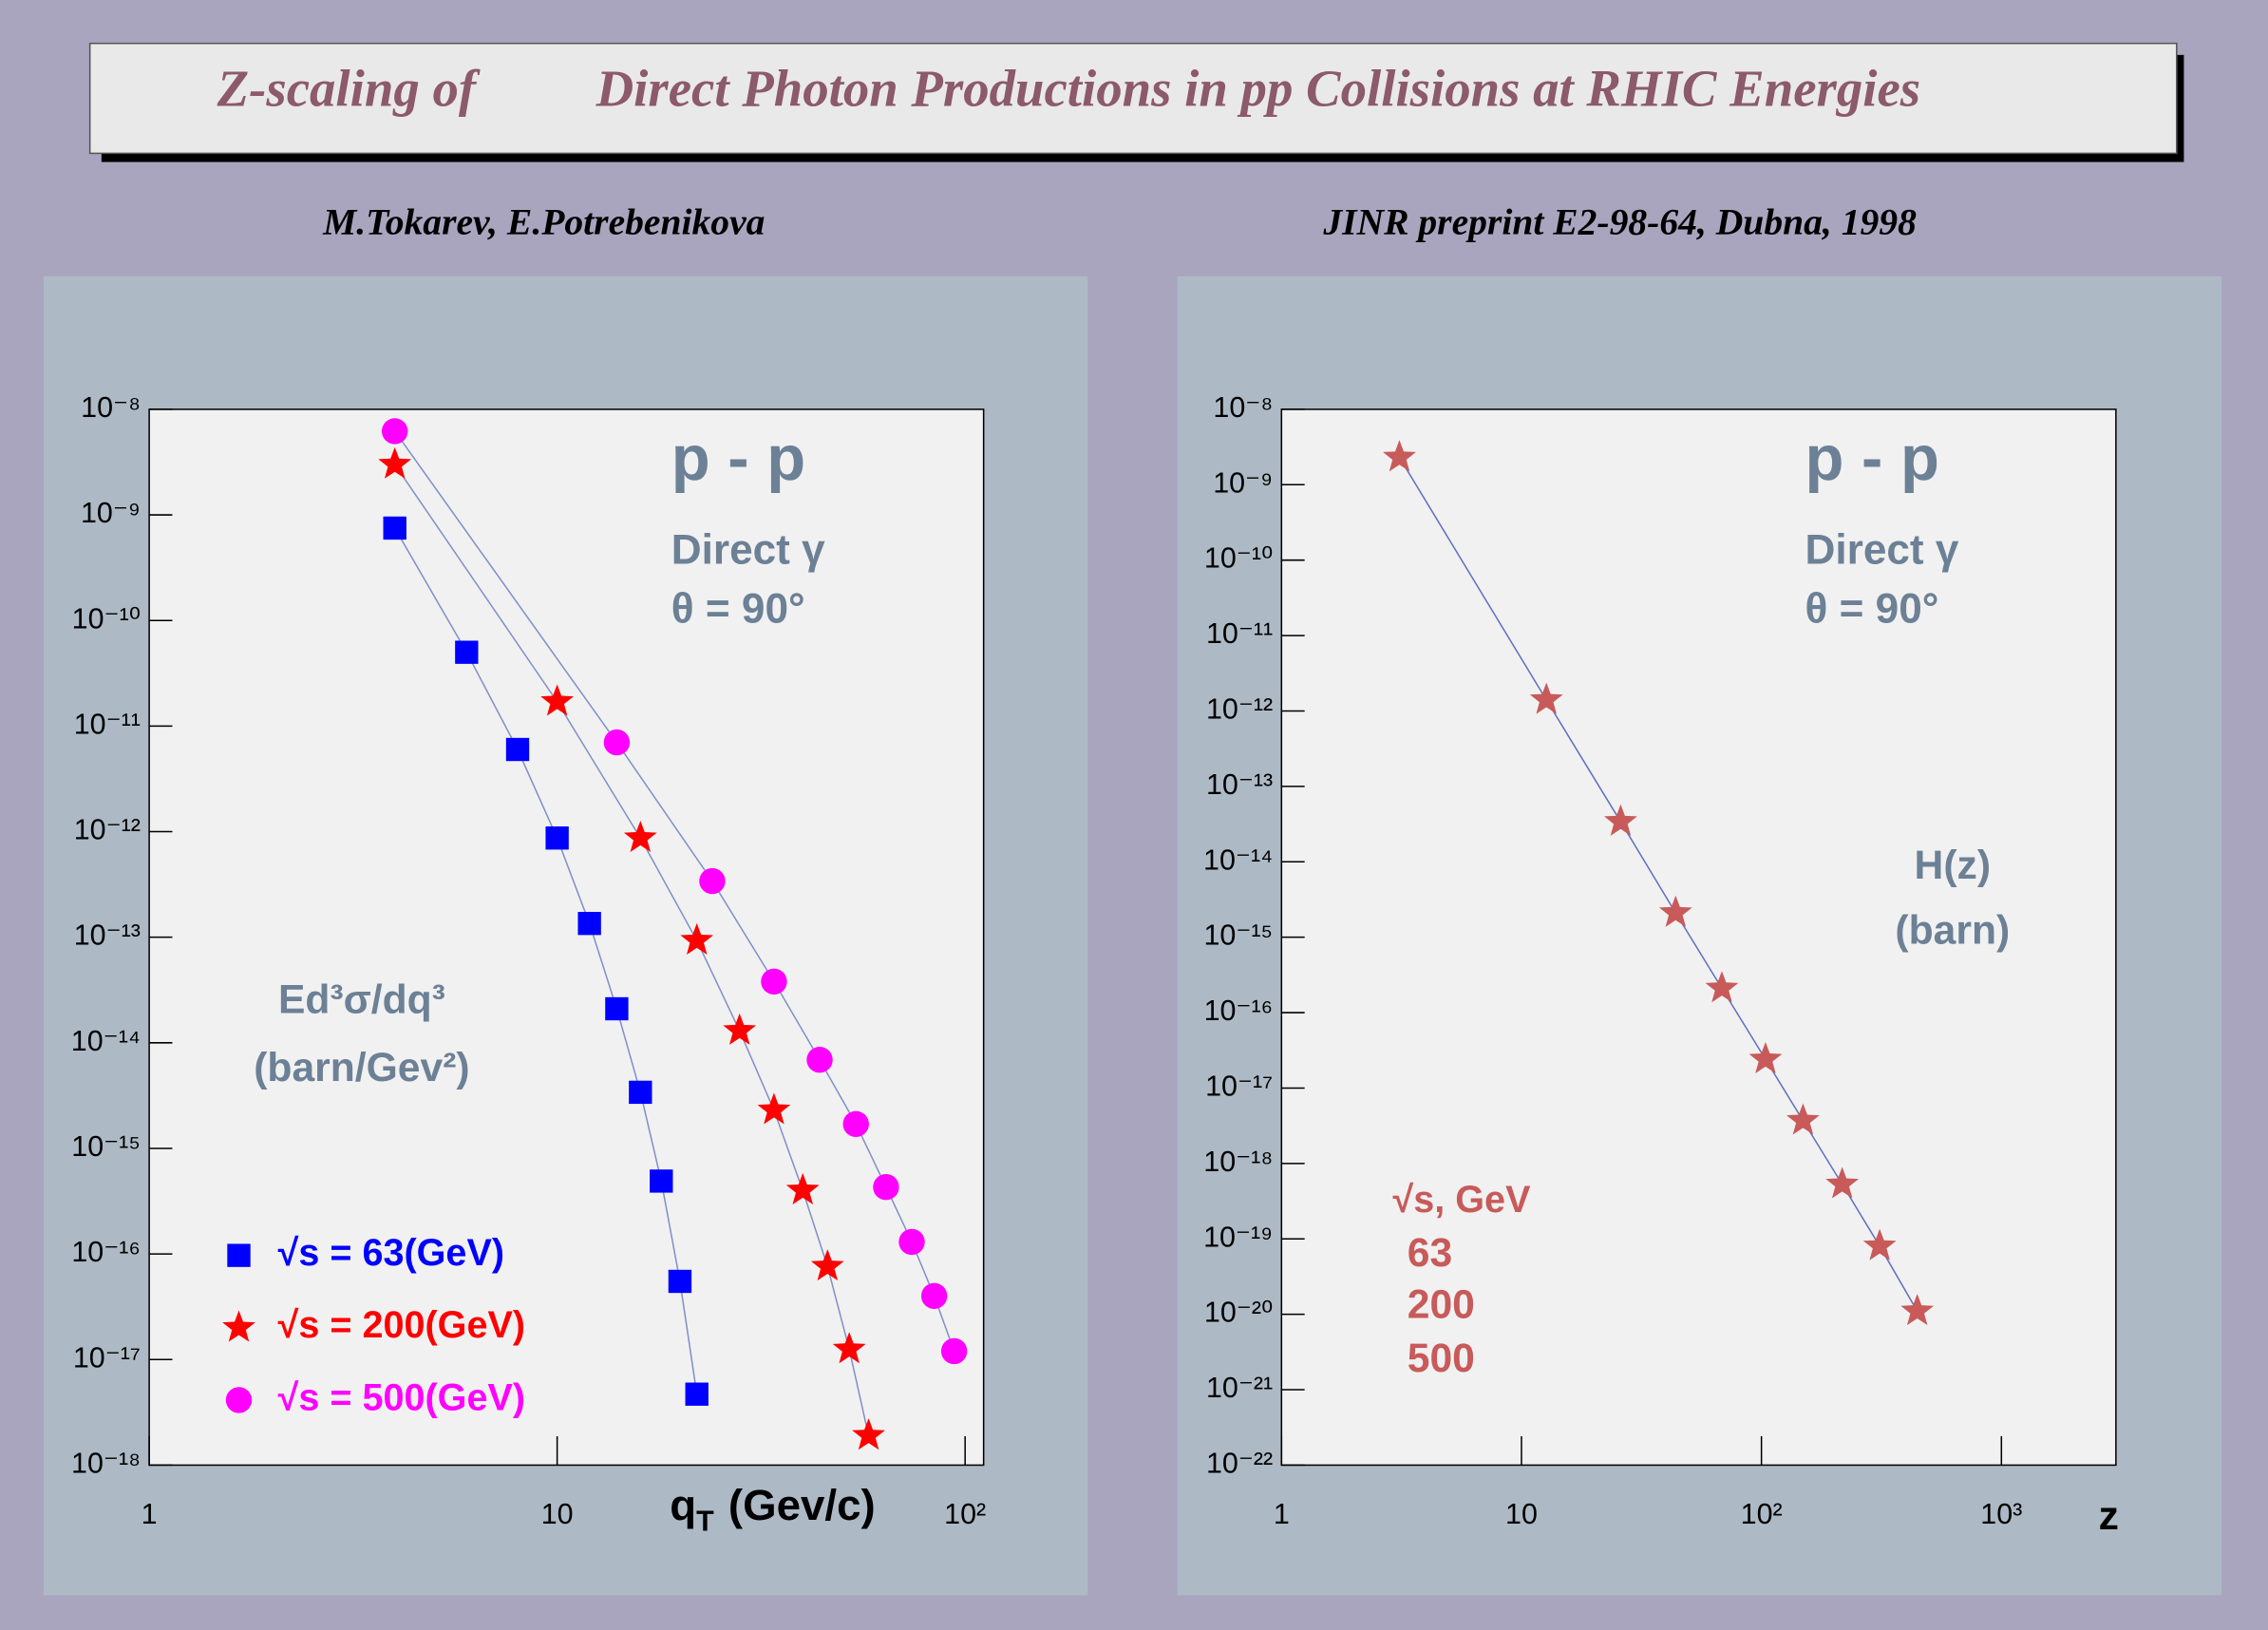 The image size is (2268, 1630). What do you see at coordinates (111, 513) in the screenshot?
I see `y-tick-label: 10⁻⁹` at bounding box center [111, 513].